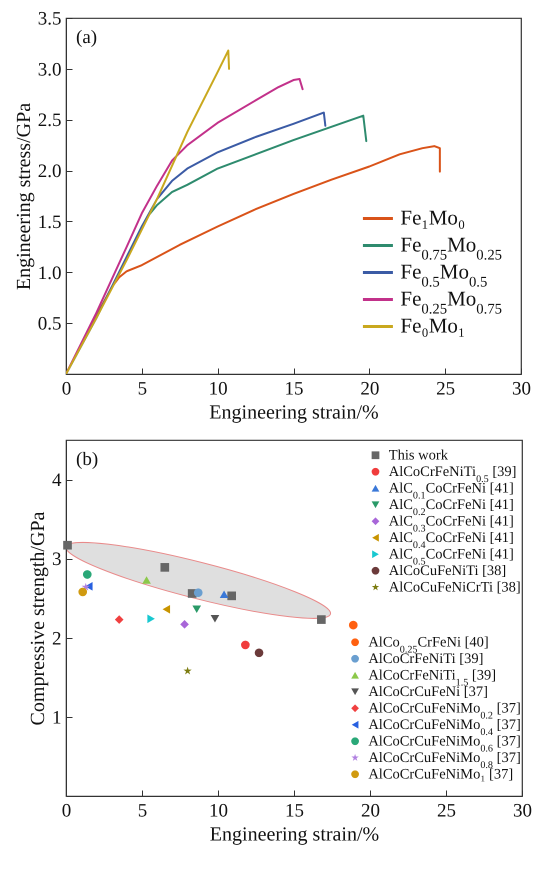 The width and height of the screenshot is (547, 876). Describe the element at coordinates (57, 717) in the screenshot. I see `y-tick-label: 1` at that location.